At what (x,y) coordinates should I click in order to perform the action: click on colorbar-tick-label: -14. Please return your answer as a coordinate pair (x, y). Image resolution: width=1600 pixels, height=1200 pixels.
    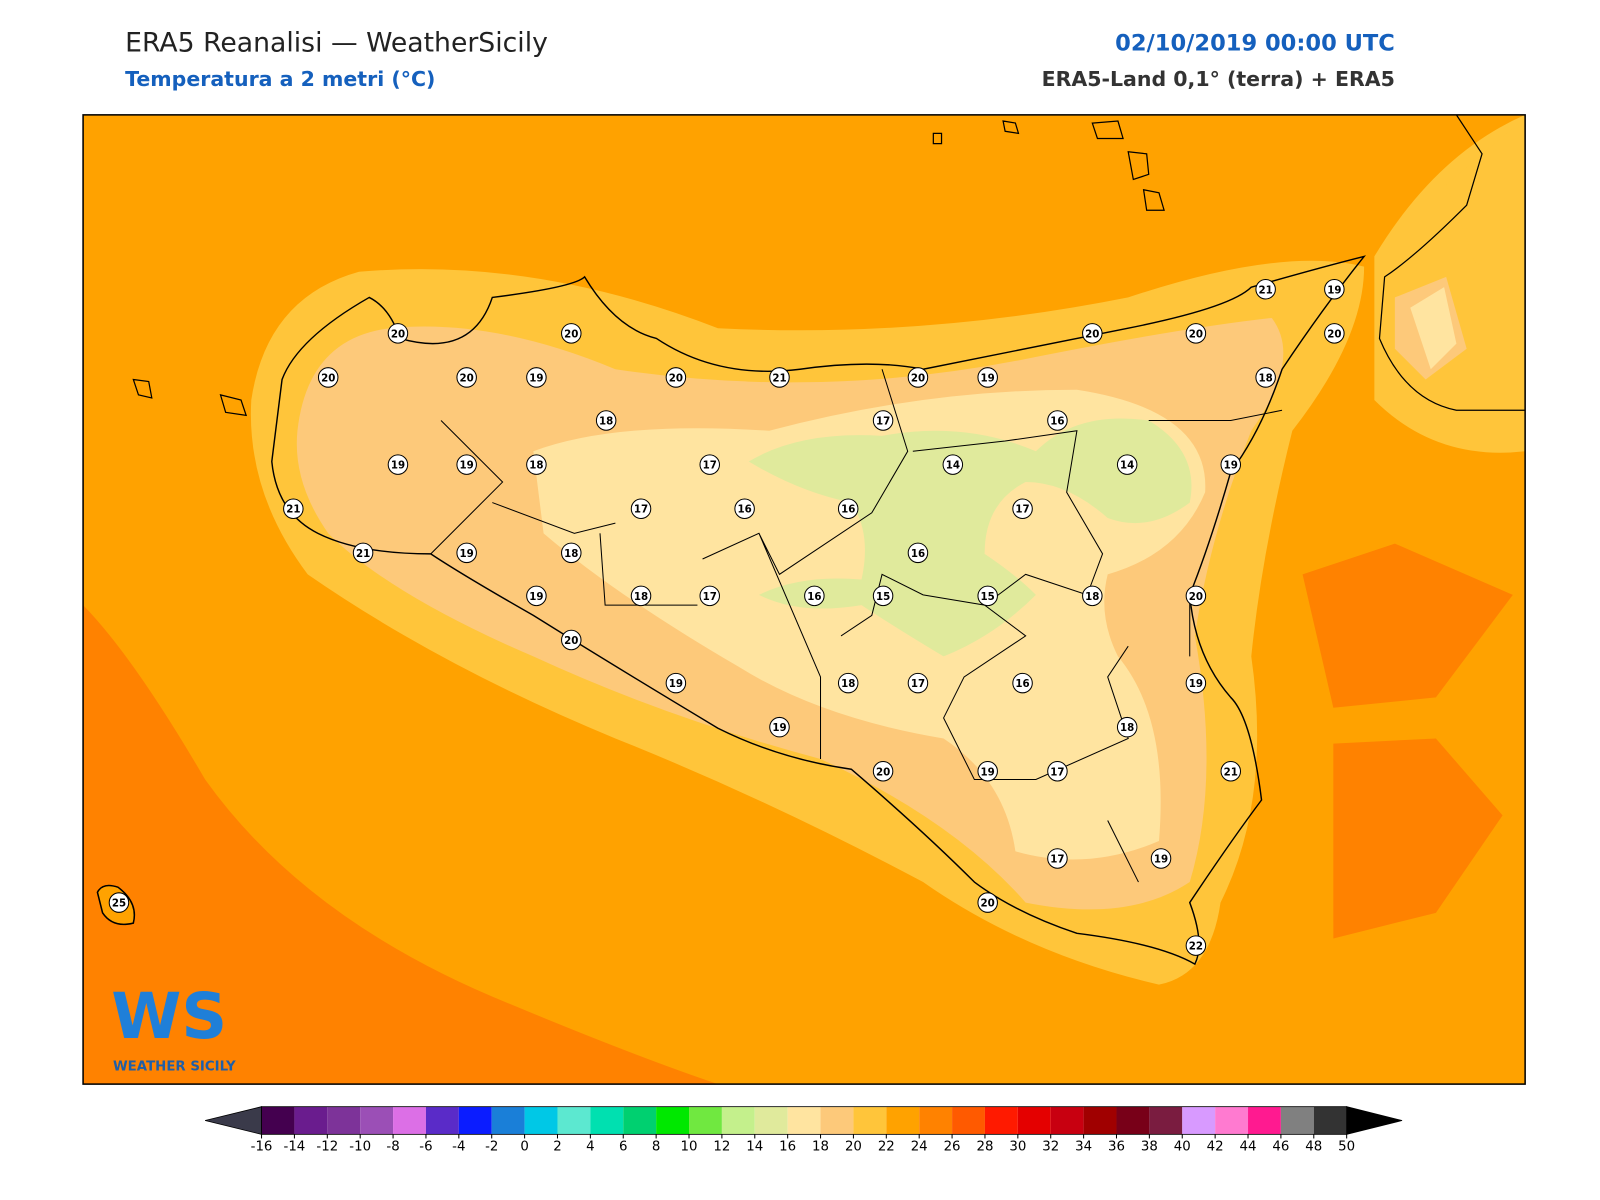
    Looking at the image, I should click on (295, 1147).